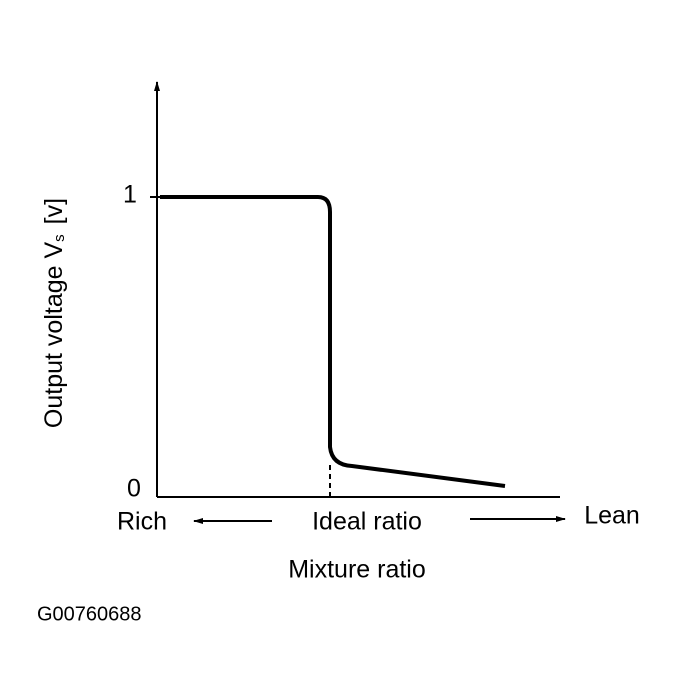  I want to click on rich-label: Rich, so click(142, 522).